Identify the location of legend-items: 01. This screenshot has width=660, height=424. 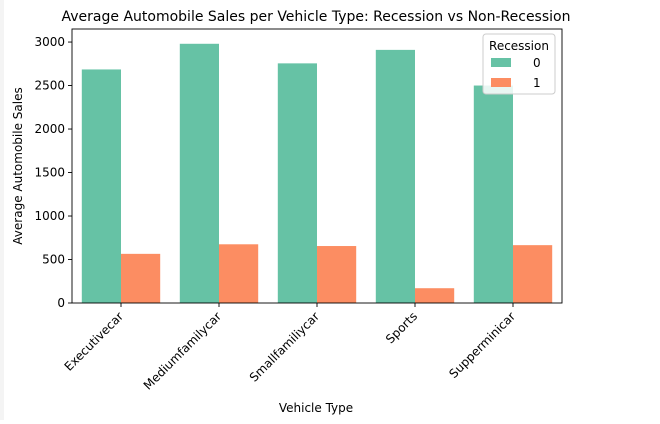
(516, 73).